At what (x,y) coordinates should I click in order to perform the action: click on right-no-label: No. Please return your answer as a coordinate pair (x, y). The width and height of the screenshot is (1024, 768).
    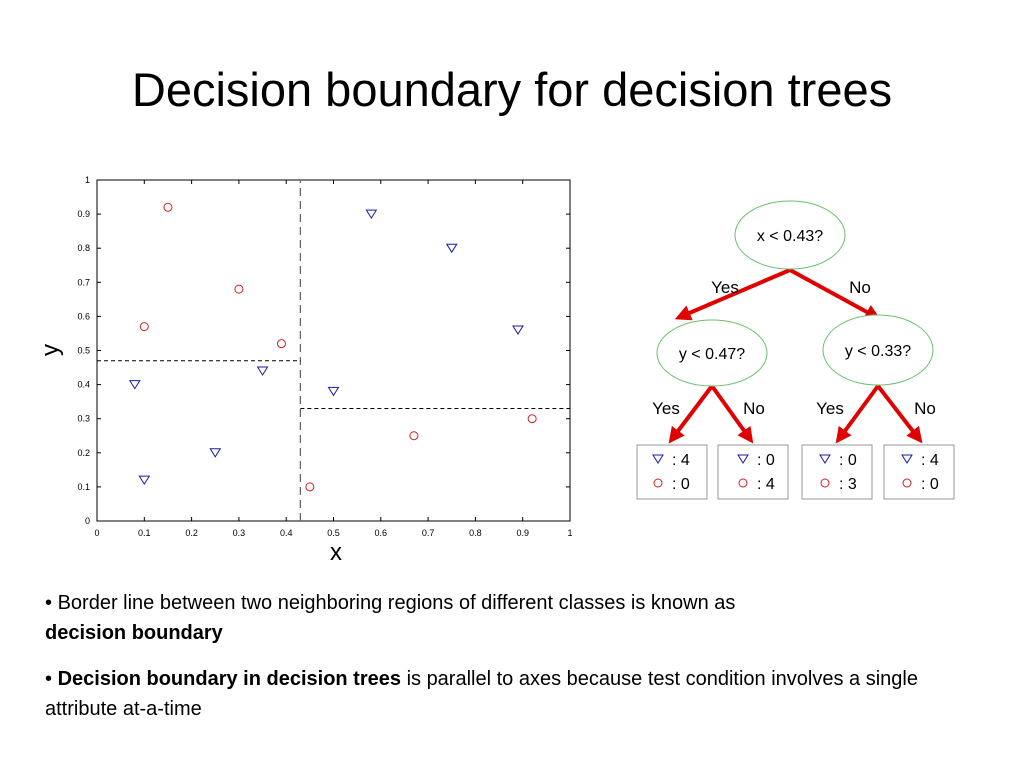
    Looking at the image, I should click on (925, 408).